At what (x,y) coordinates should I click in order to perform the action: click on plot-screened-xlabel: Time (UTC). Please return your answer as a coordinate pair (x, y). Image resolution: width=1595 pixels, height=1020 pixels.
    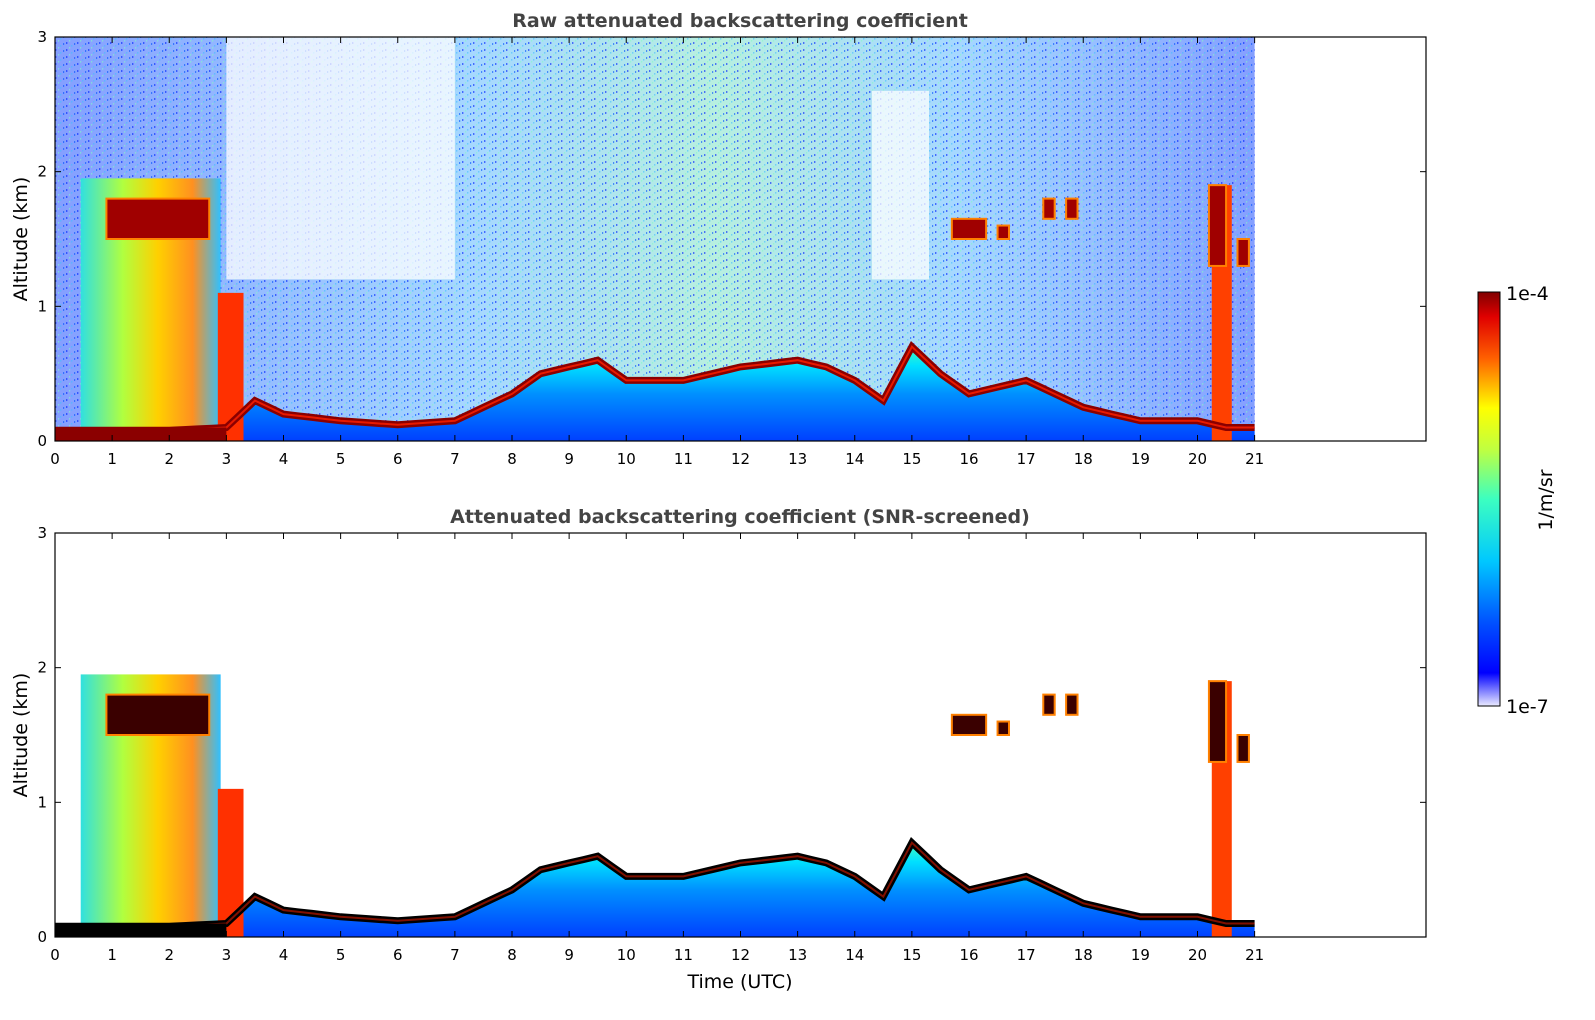
    Looking at the image, I should click on (739, 982).